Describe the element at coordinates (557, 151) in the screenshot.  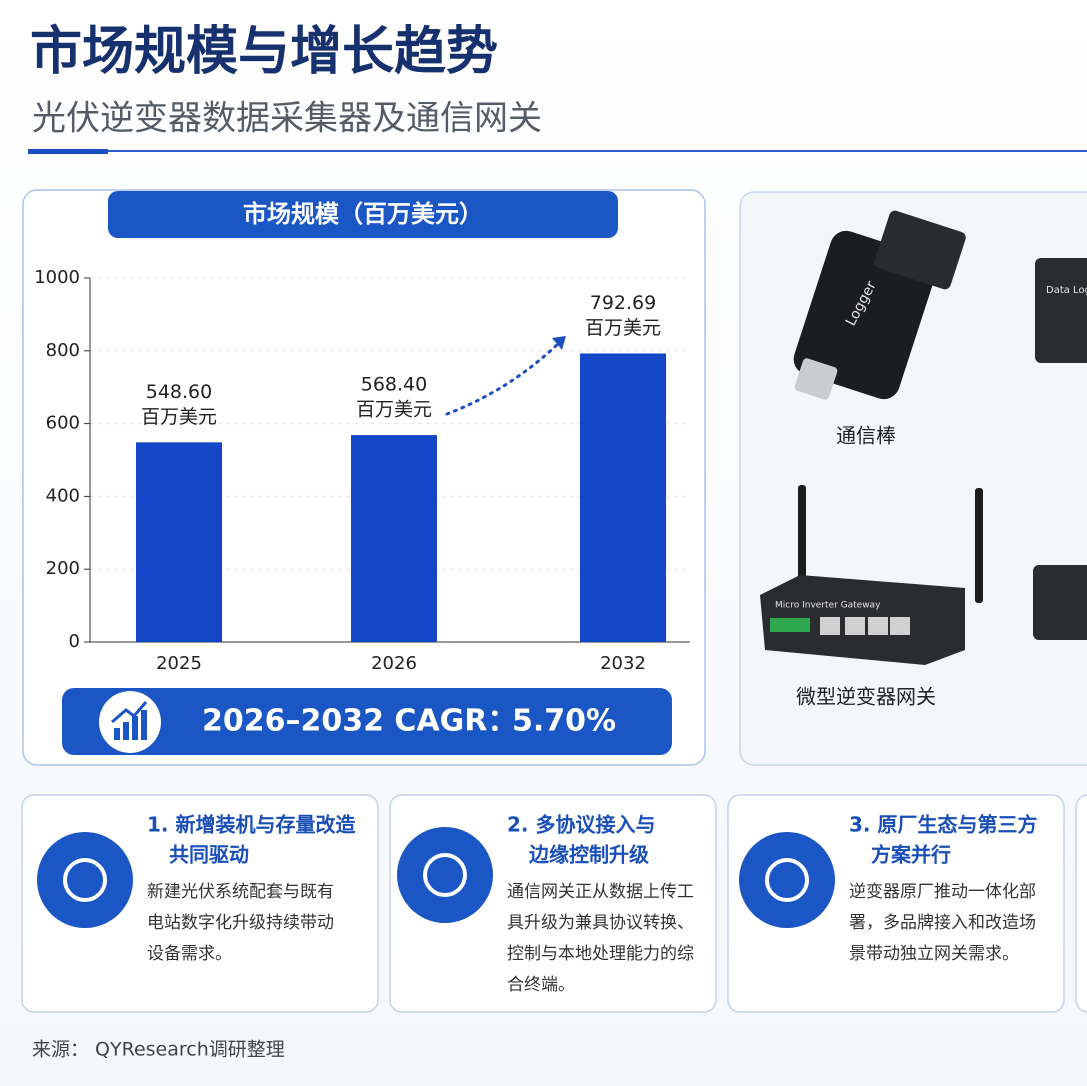
I see `header-rule` at that location.